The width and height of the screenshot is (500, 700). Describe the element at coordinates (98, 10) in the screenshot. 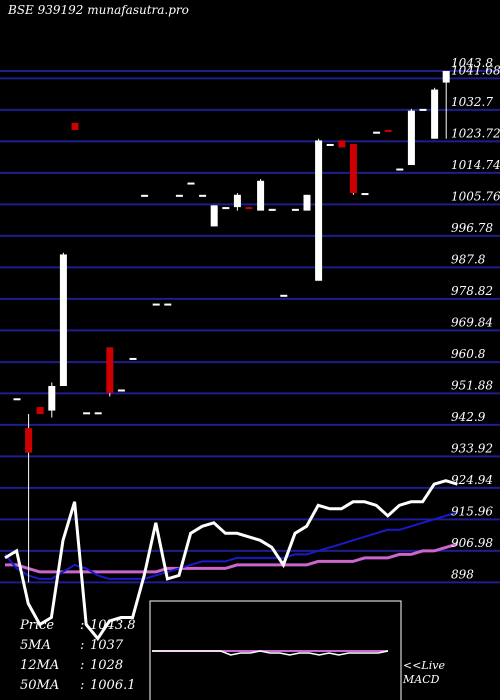

I see `chart-title: BSE 939192 munafasutra.pro` at that location.